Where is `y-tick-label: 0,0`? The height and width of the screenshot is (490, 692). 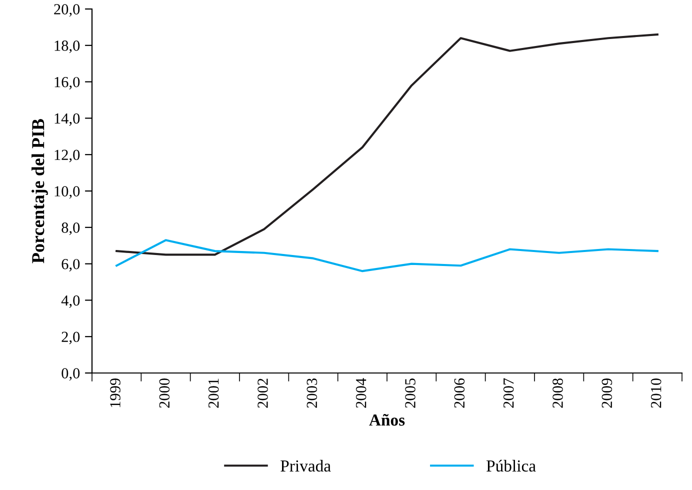
y-tick-label: 0,0 is located at coordinates (71, 374).